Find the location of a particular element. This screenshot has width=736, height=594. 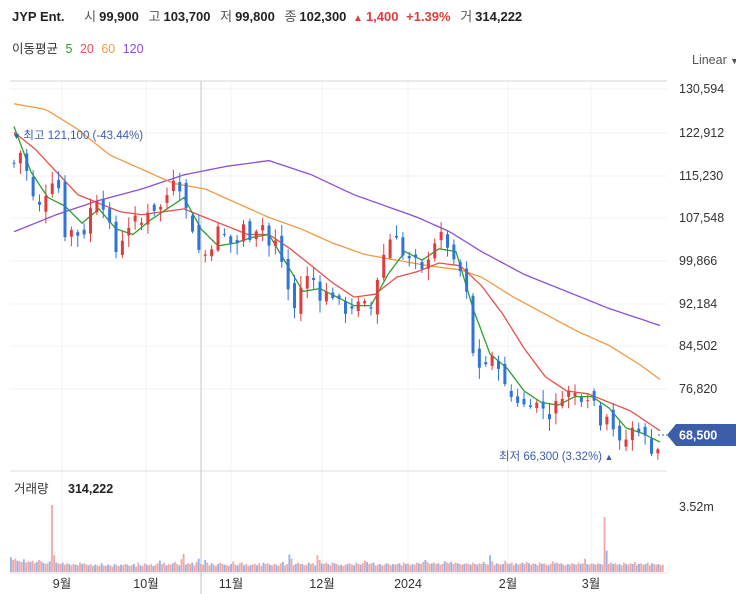

current-price-badge is located at coordinates (701, 435).